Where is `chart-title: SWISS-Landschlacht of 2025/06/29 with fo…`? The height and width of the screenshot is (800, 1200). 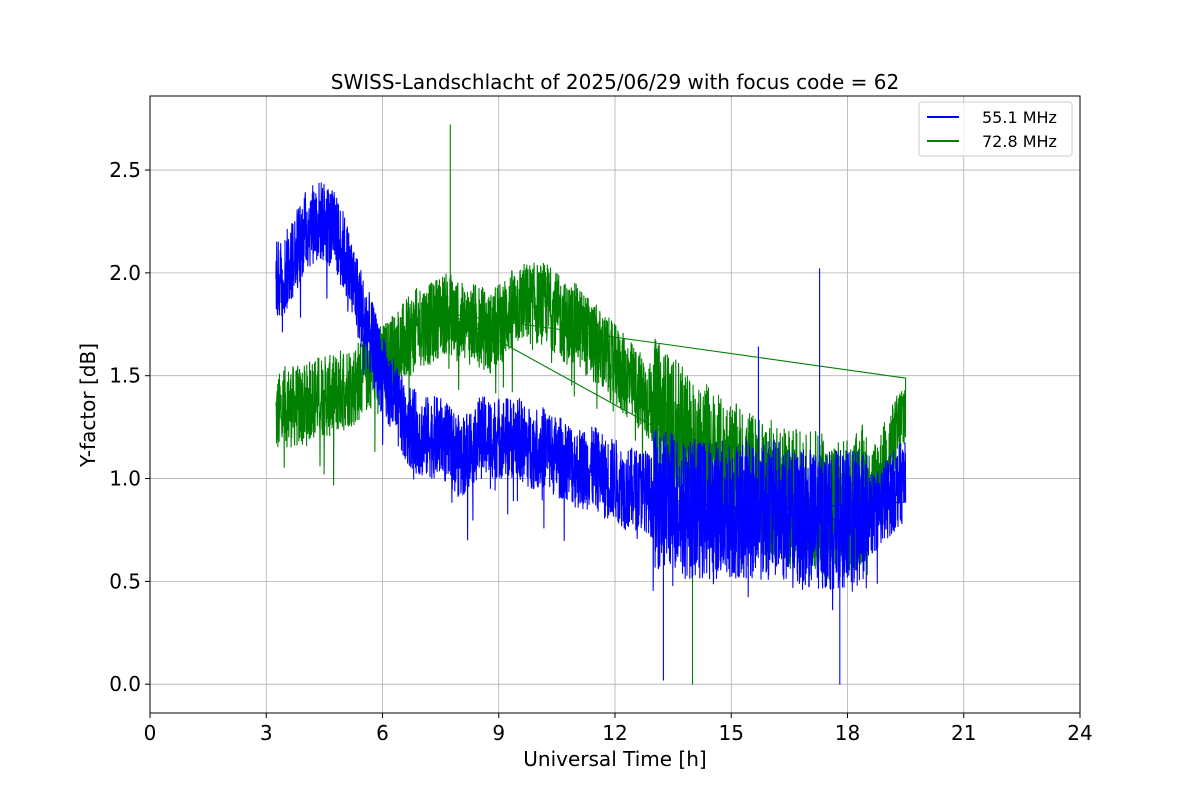 chart-title: SWISS-Landschlacht of 2025/06/29 with fo… is located at coordinates (615, 82).